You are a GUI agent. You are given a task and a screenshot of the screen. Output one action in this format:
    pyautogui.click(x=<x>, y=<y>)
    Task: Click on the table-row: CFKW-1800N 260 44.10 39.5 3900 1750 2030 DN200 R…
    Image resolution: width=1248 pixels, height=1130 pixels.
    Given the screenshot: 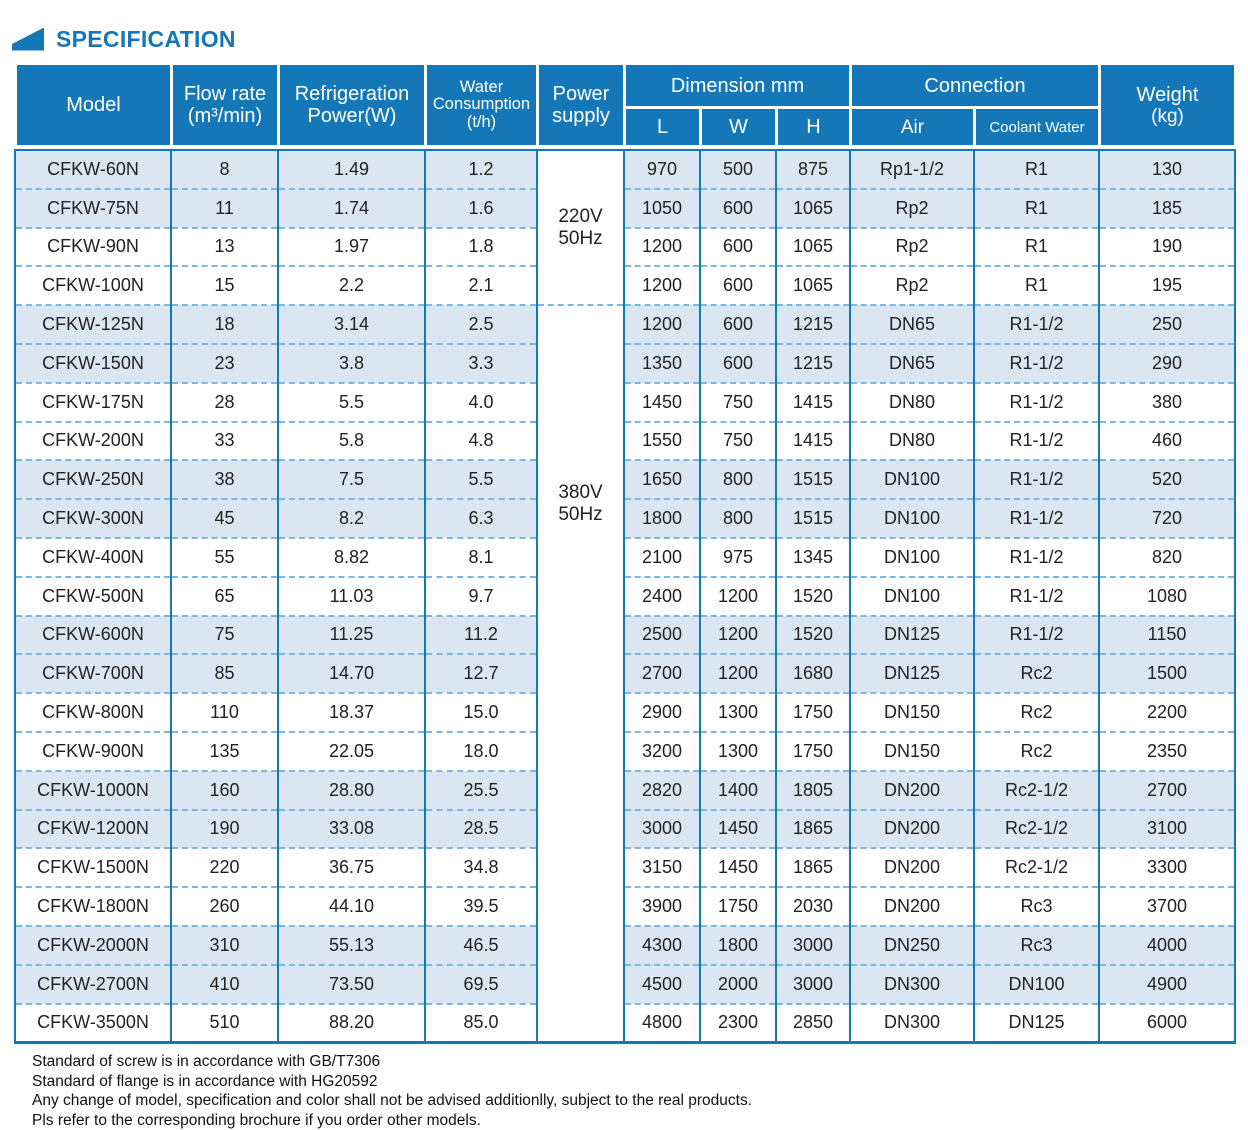 What is the action you would take?
    pyautogui.click(x=625, y=907)
    